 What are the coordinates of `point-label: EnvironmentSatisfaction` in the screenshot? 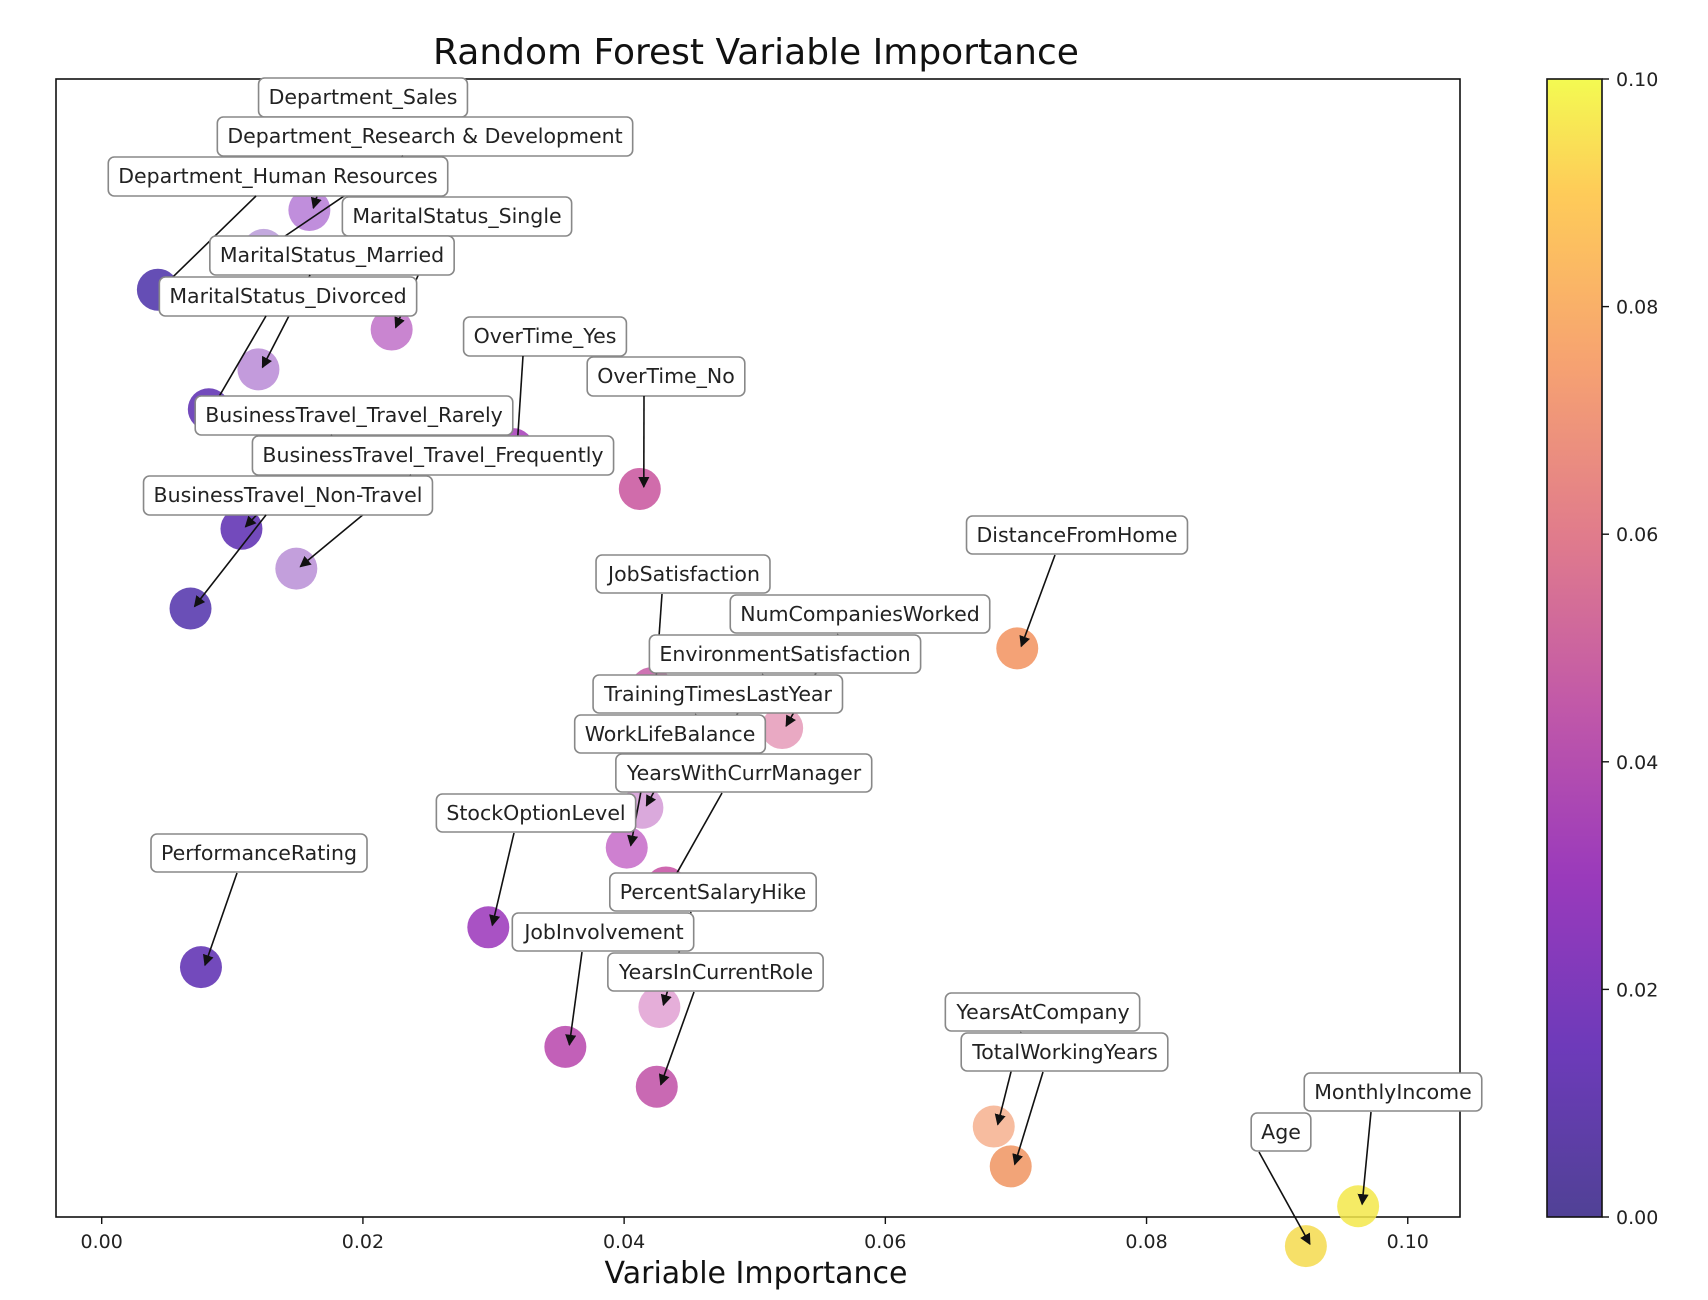 It's located at (784, 654).